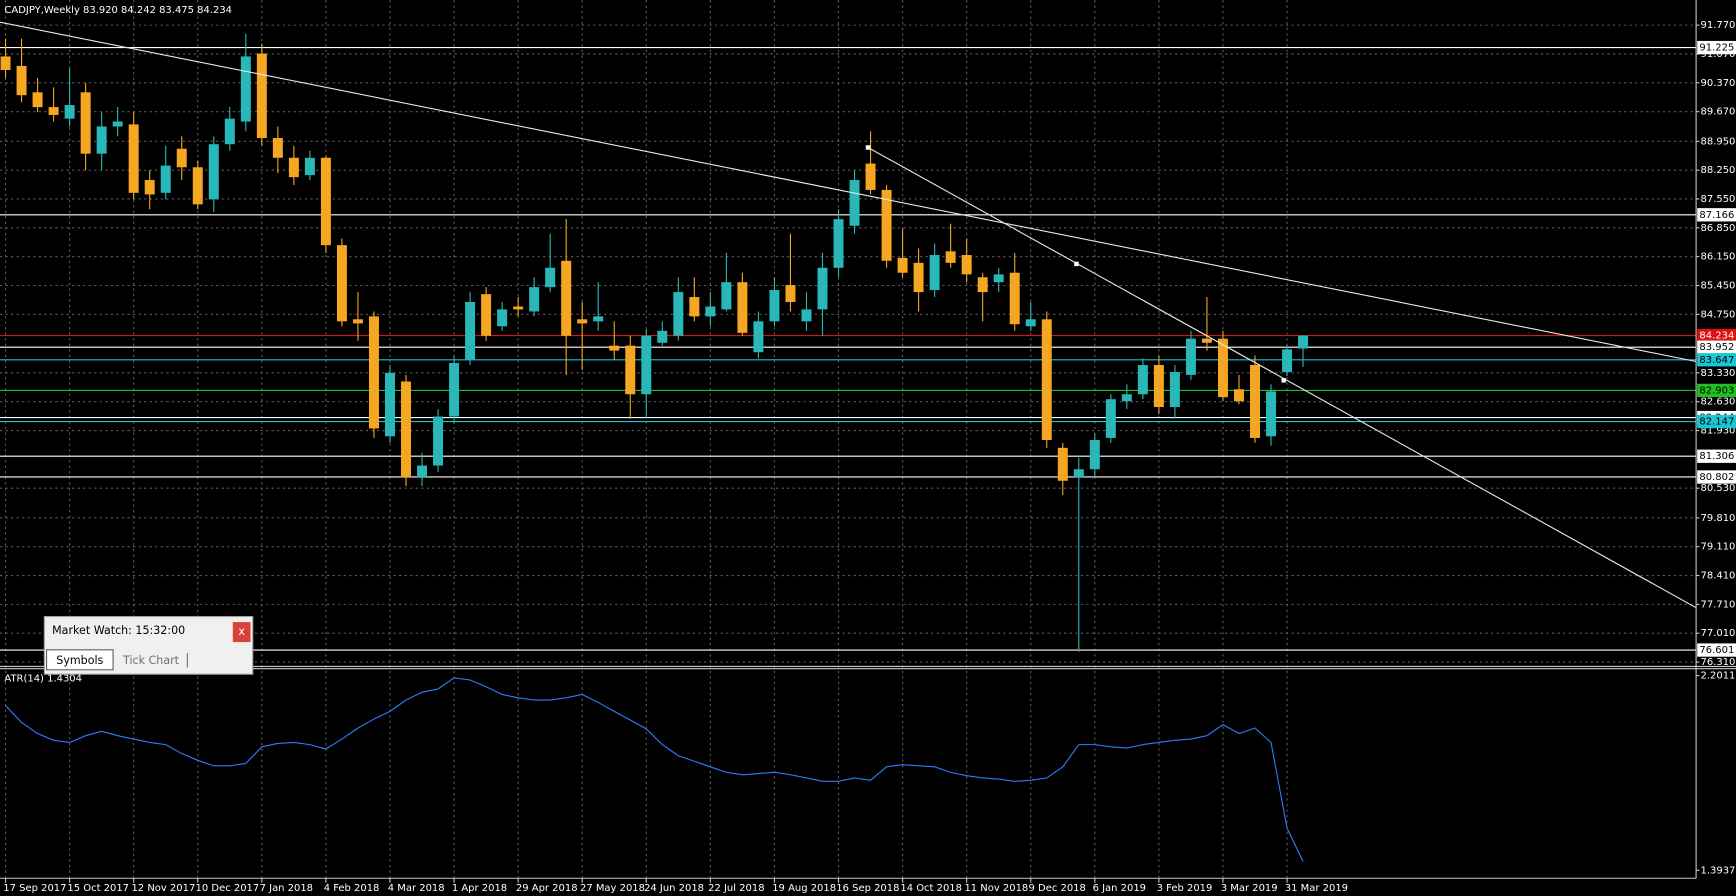 The height and width of the screenshot is (896, 1736). What do you see at coordinates (1249, 888) in the screenshot?
I see `x-tick-label: 3 Mar 2019` at bounding box center [1249, 888].